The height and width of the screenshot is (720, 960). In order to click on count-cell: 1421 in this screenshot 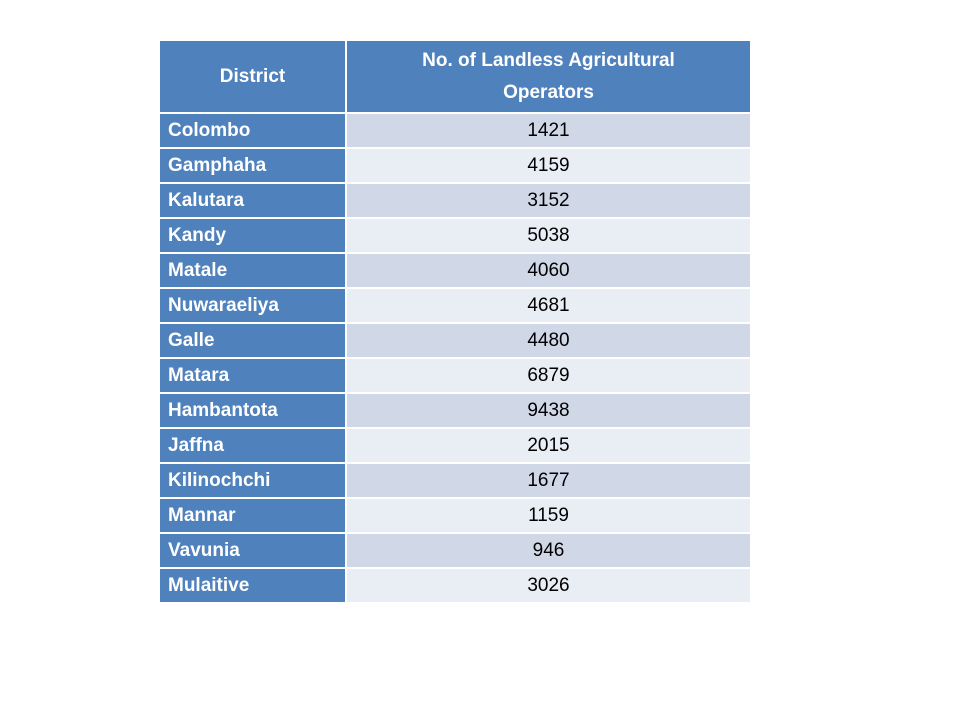, I will do `click(548, 130)`.